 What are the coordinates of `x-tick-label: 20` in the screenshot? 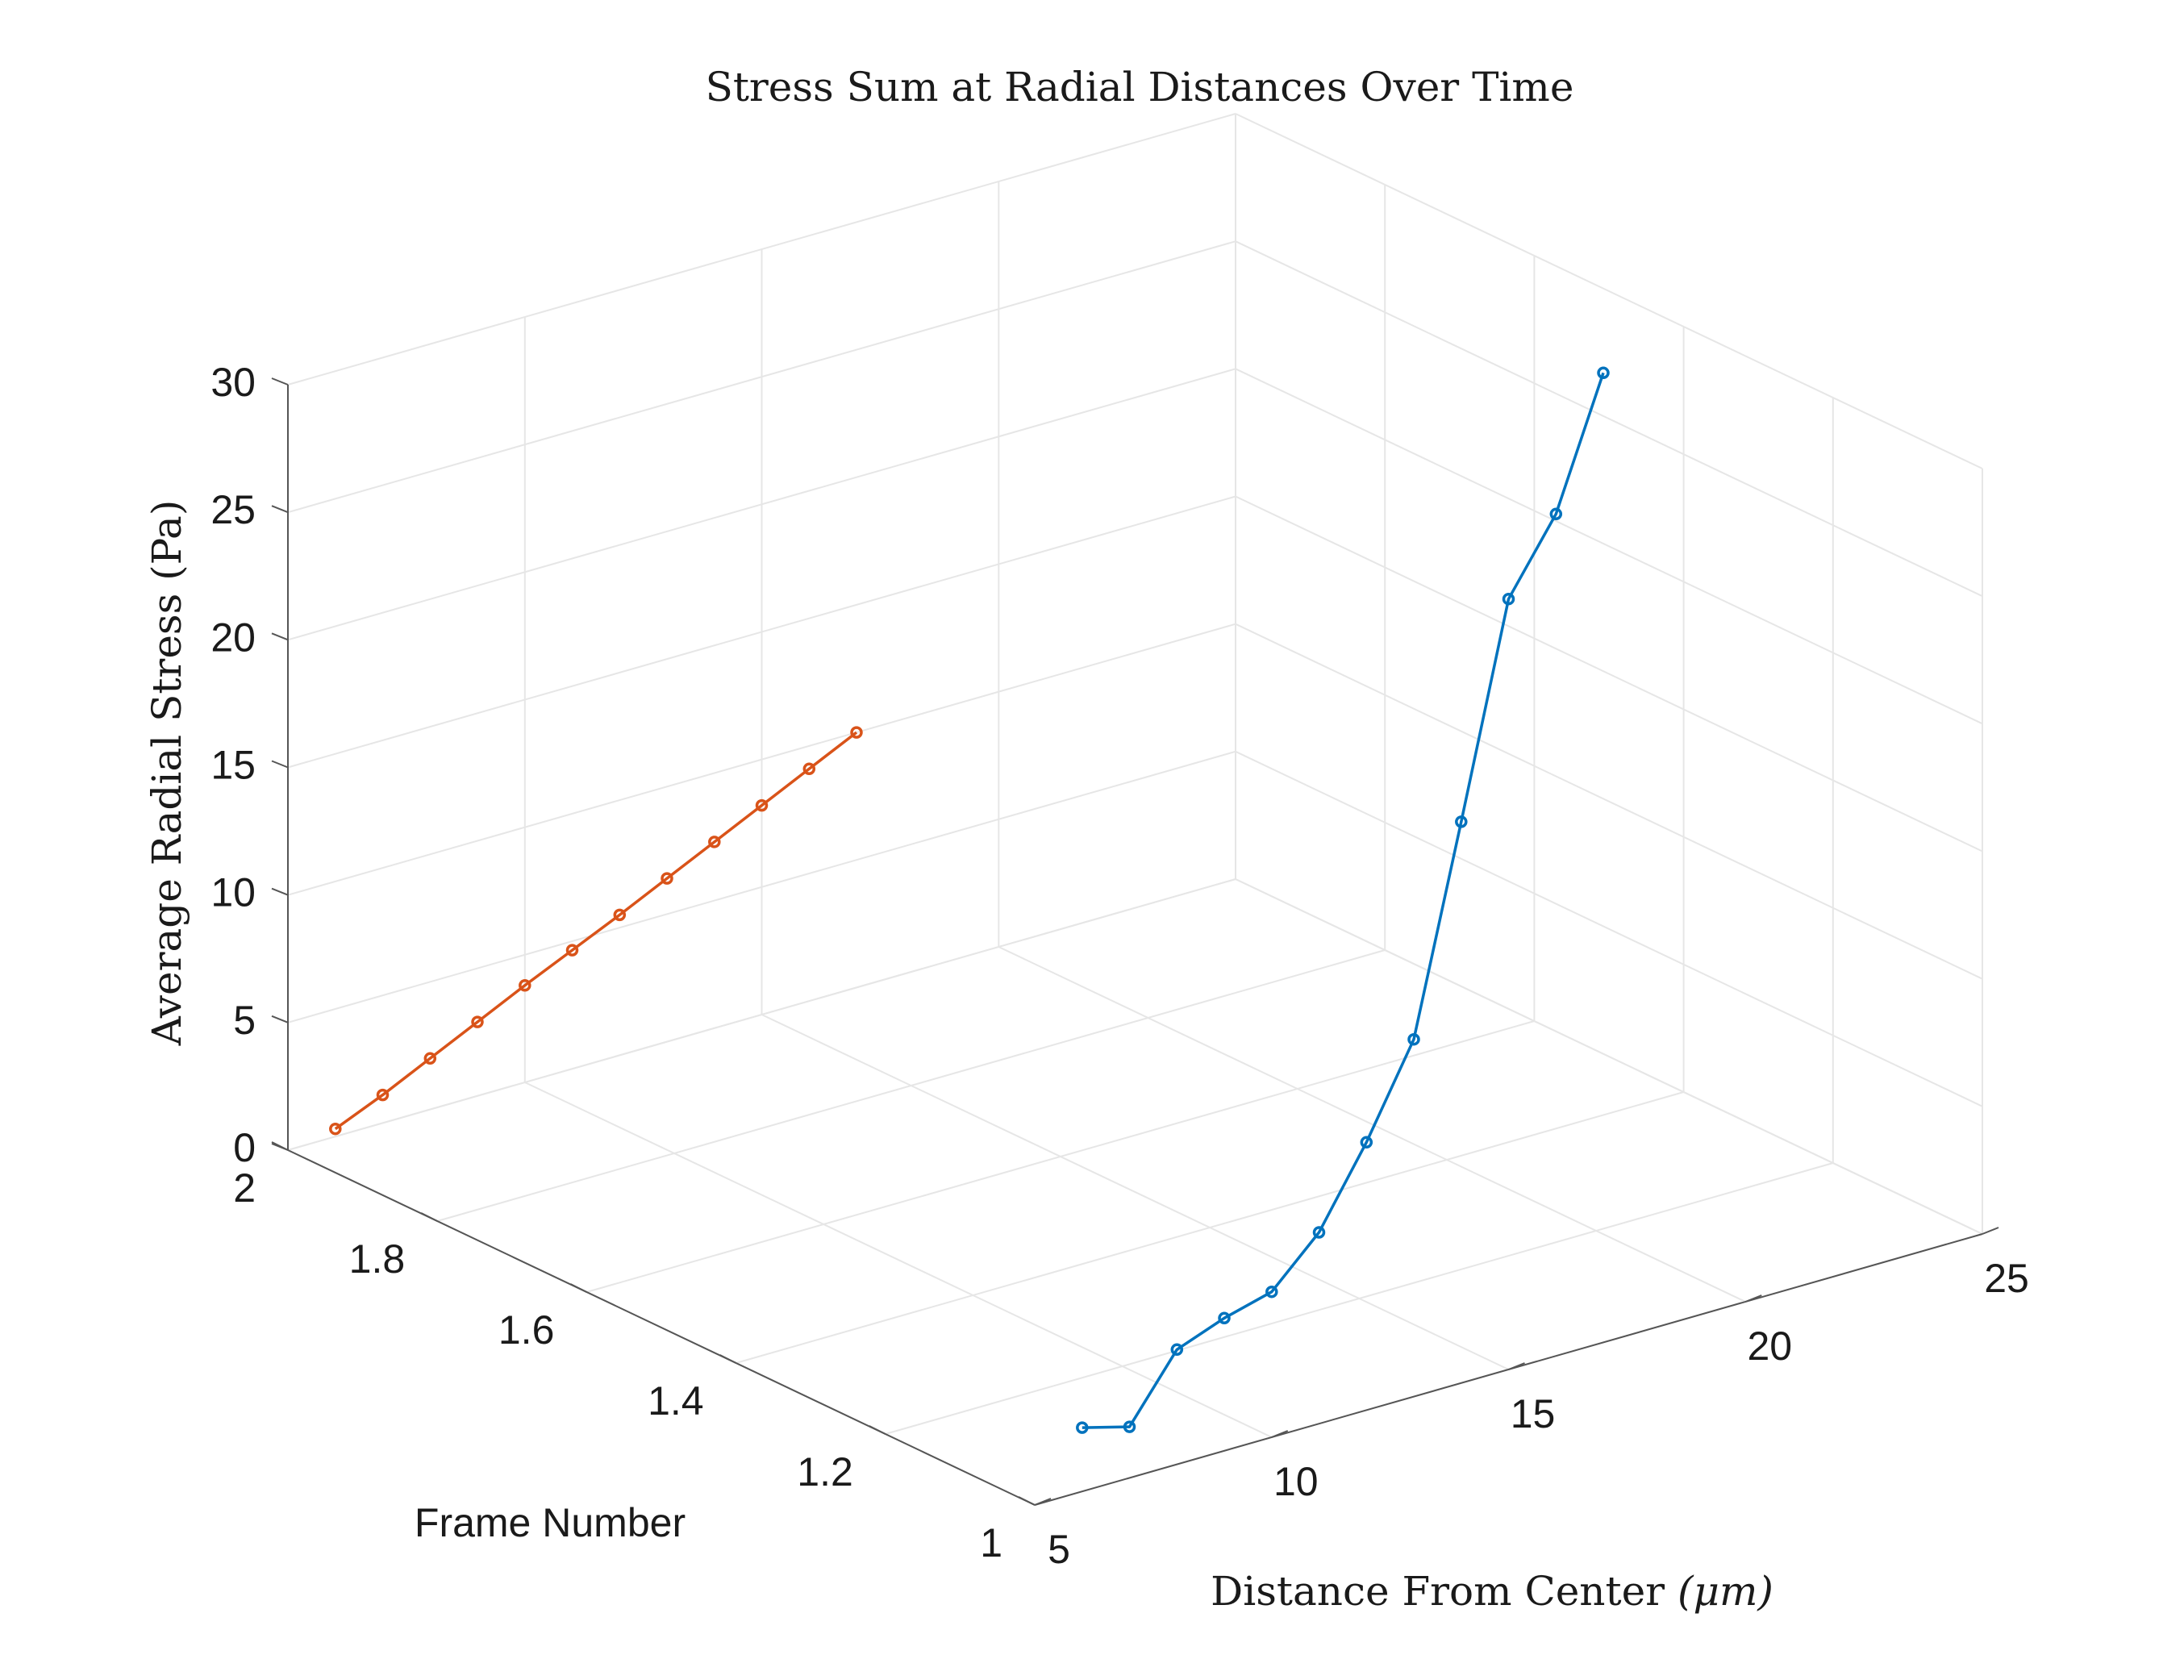 It's located at (1770, 1346).